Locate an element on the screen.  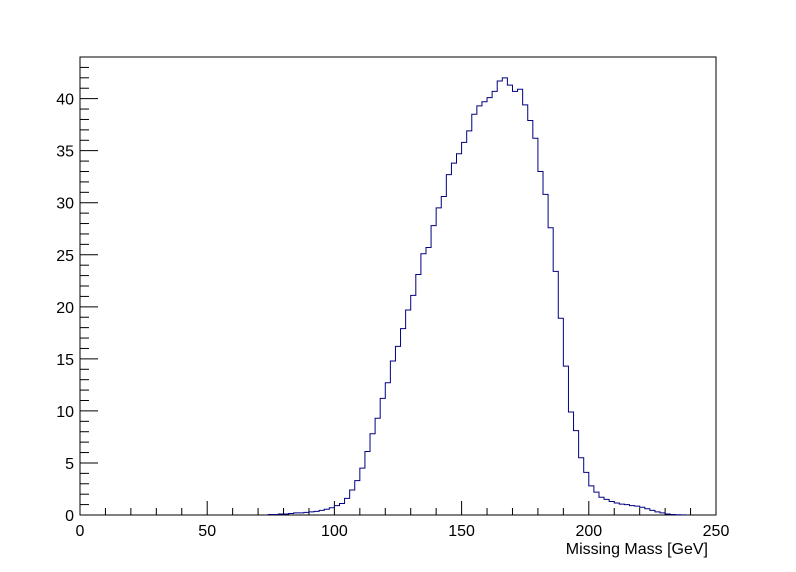
y-tick-label: 15 is located at coordinates (65, 360).